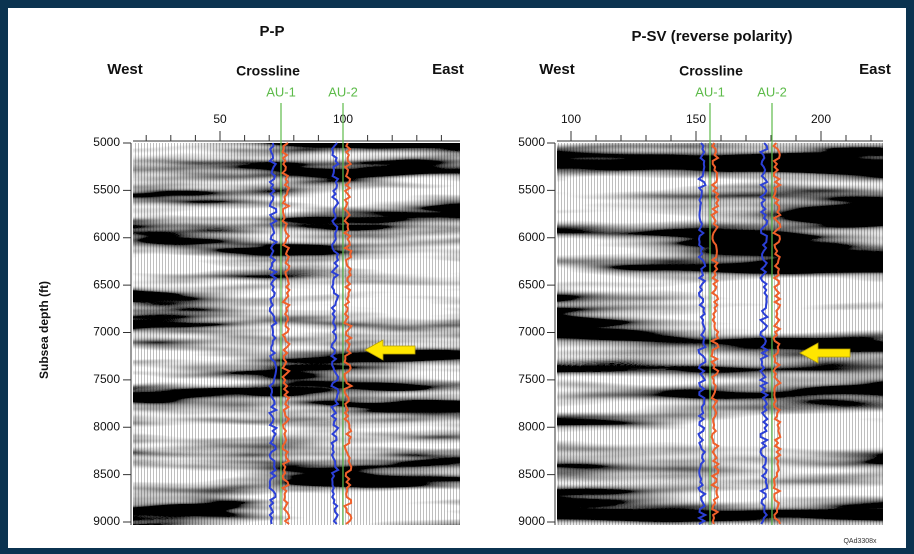 The width and height of the screenshot is (914, 554). I want to click on figure-id: QAd3308x, so click(860, 541).